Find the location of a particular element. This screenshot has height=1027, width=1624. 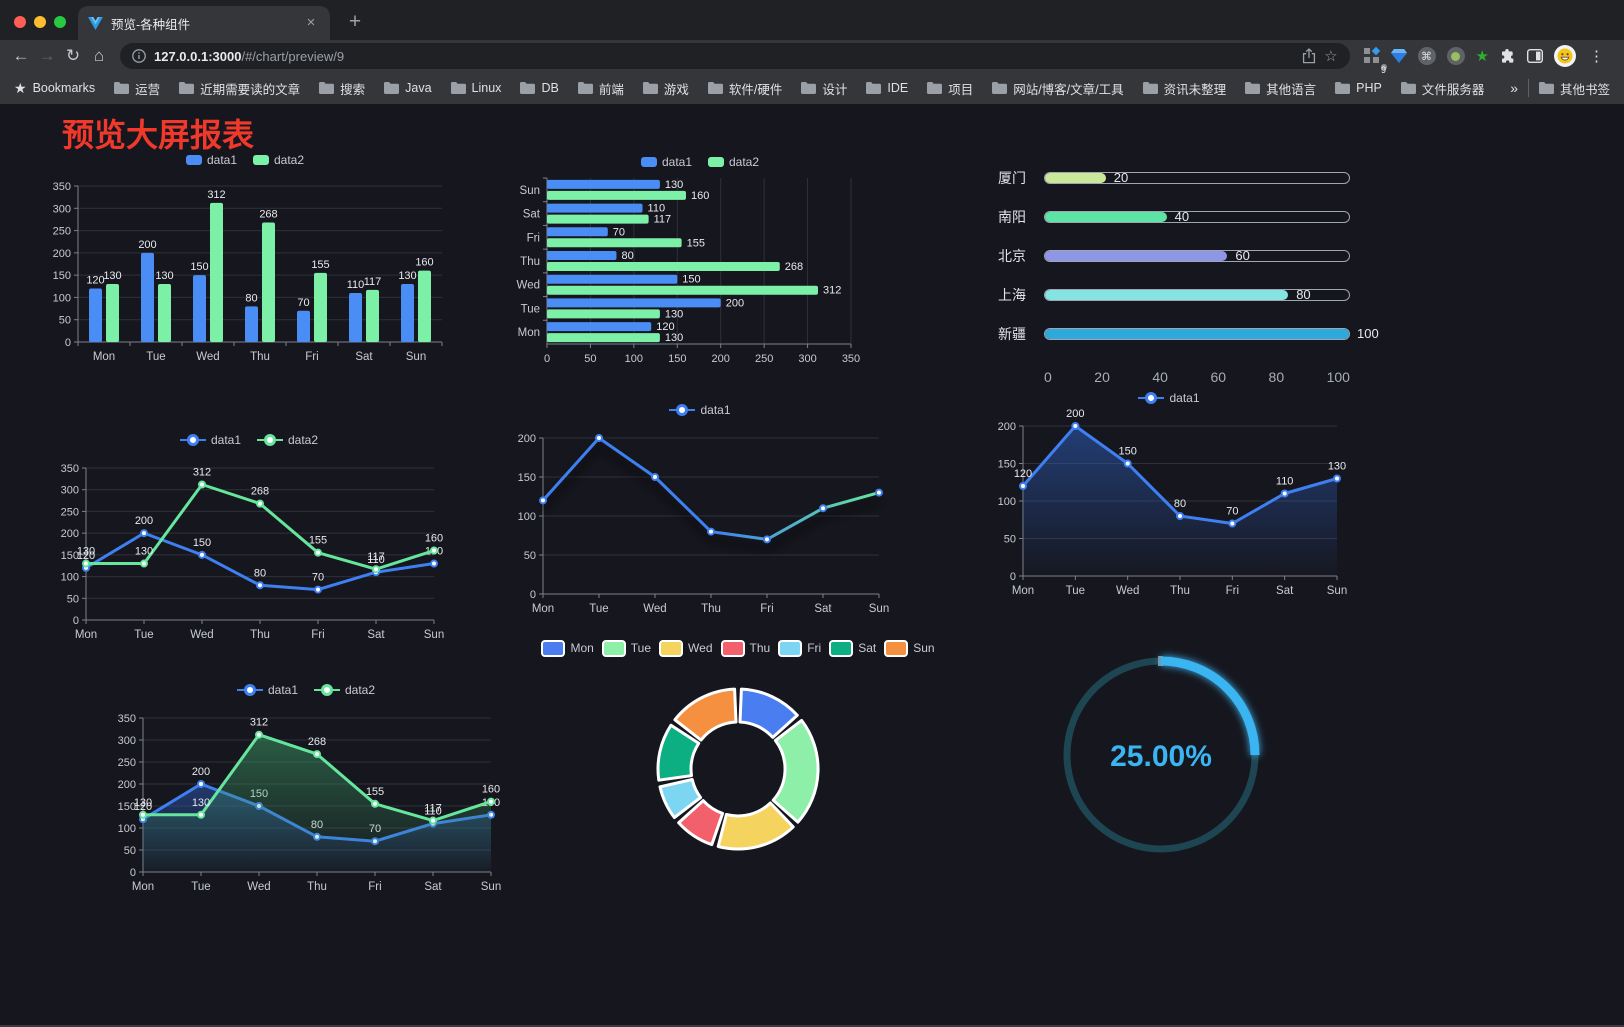

legend-item: Tue is located at coordinates (626, 648).